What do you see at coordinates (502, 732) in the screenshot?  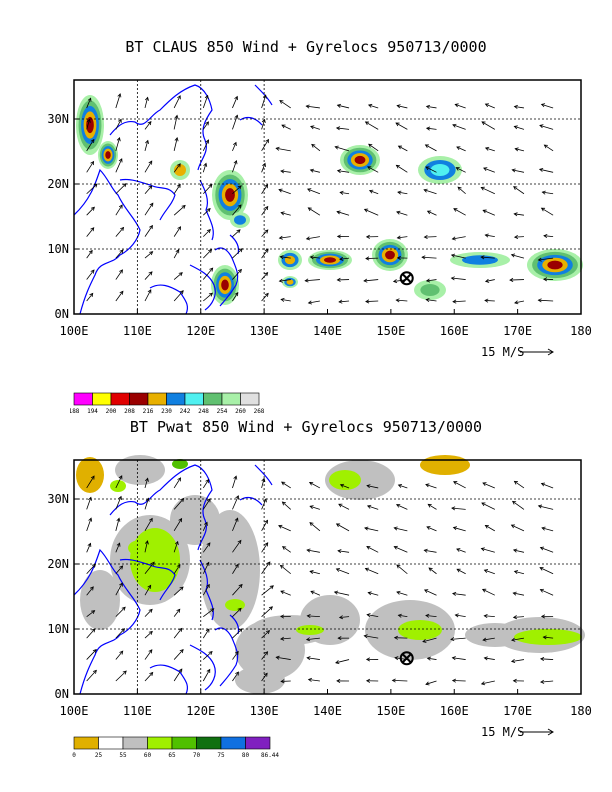 I see `reference-vector-label: 15 M/S` at bounding box center [502, 732].